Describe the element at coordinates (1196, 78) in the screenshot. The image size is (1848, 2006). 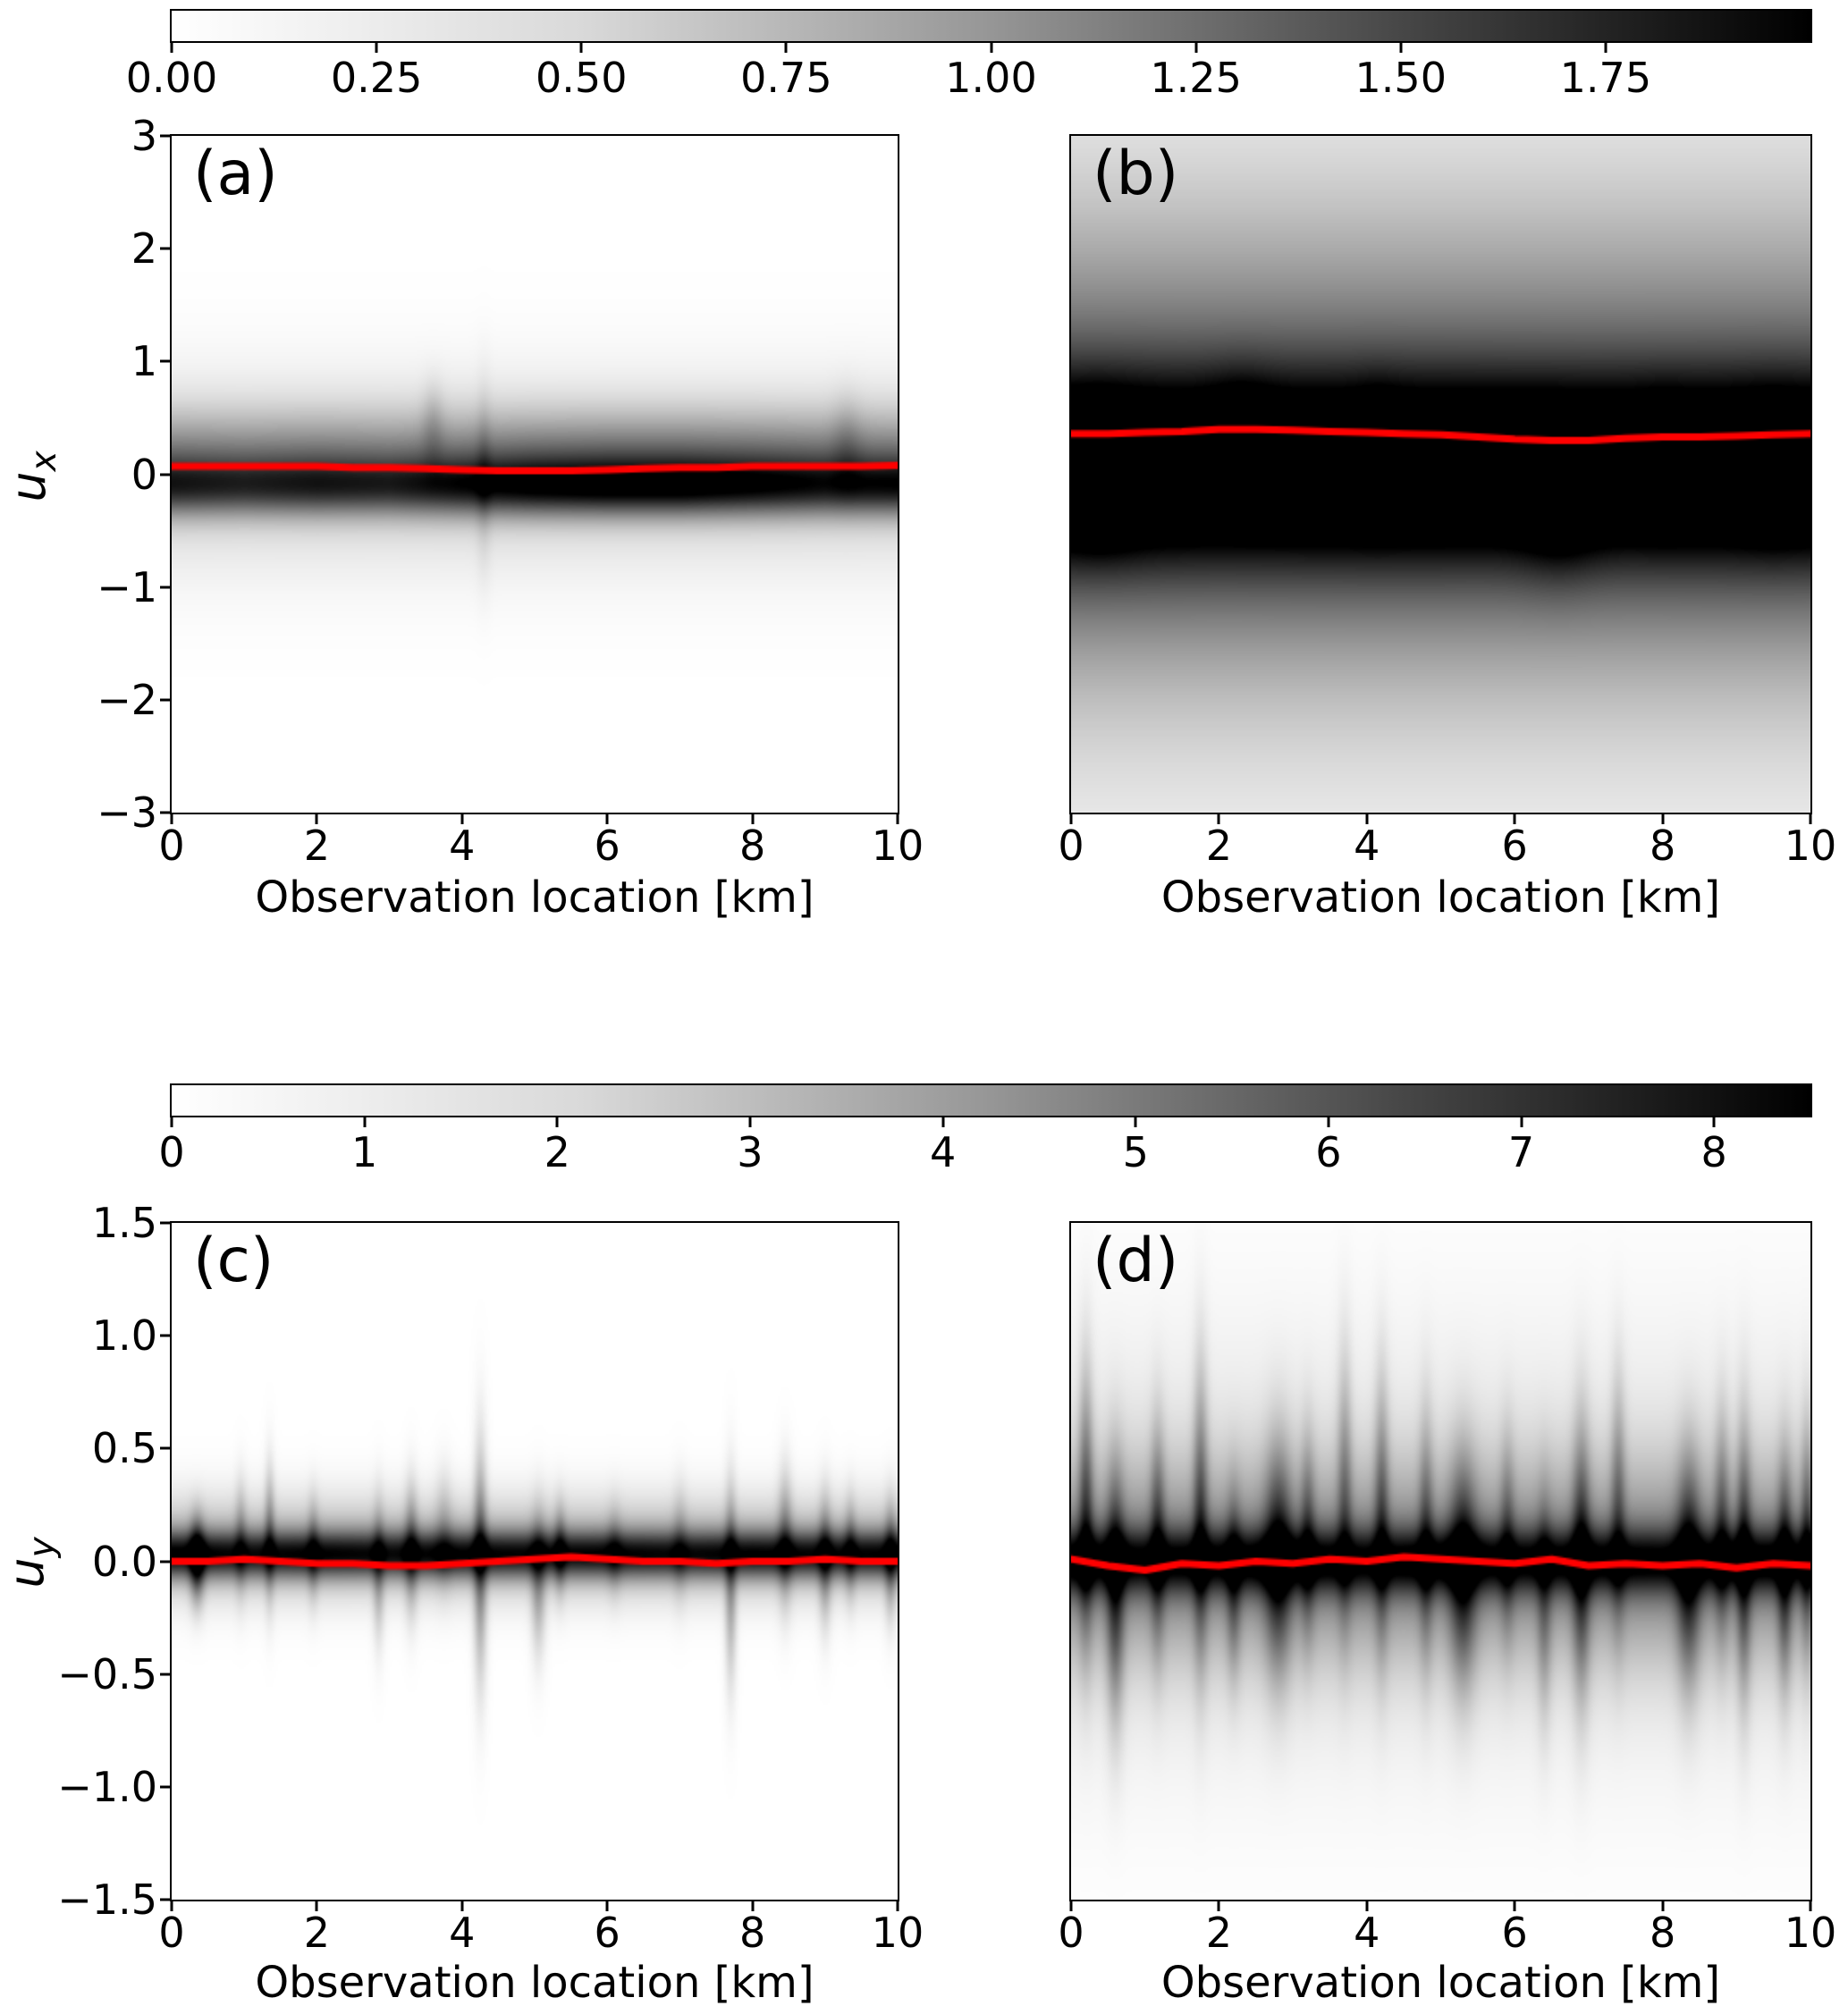
I see `colorbar-tick-label: 1.25` at that location.